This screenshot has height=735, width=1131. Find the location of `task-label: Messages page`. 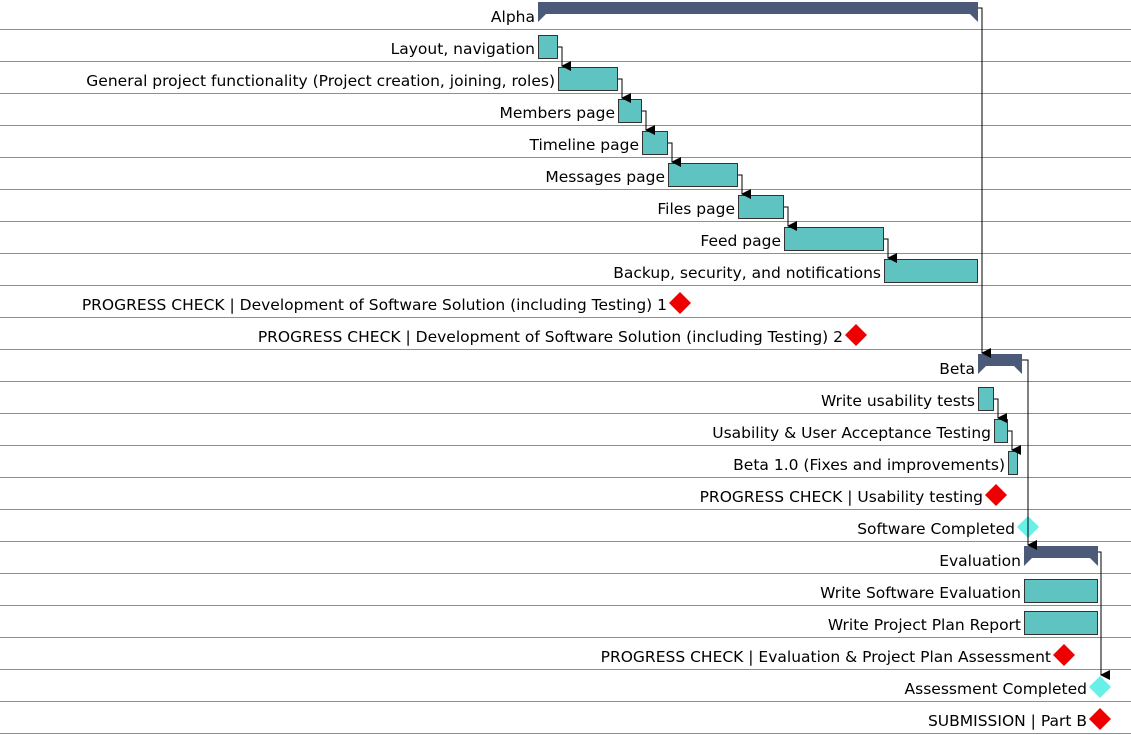

task-label: Messages page is located at coordinates (605, 177).